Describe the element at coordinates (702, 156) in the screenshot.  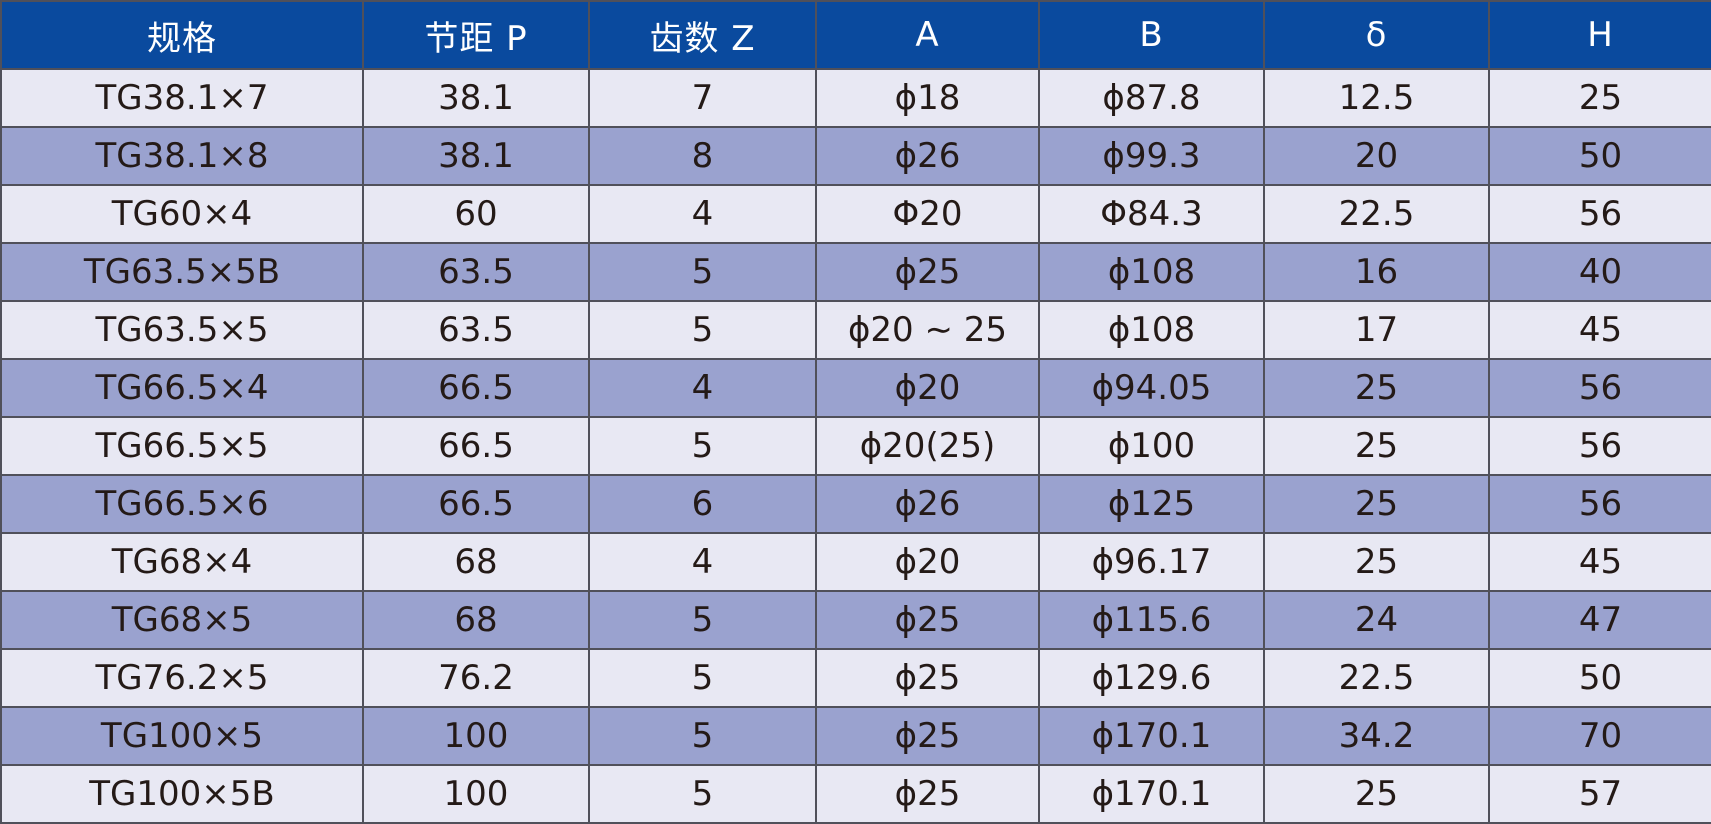
I see `cell-teeth-z: 8` at that location.